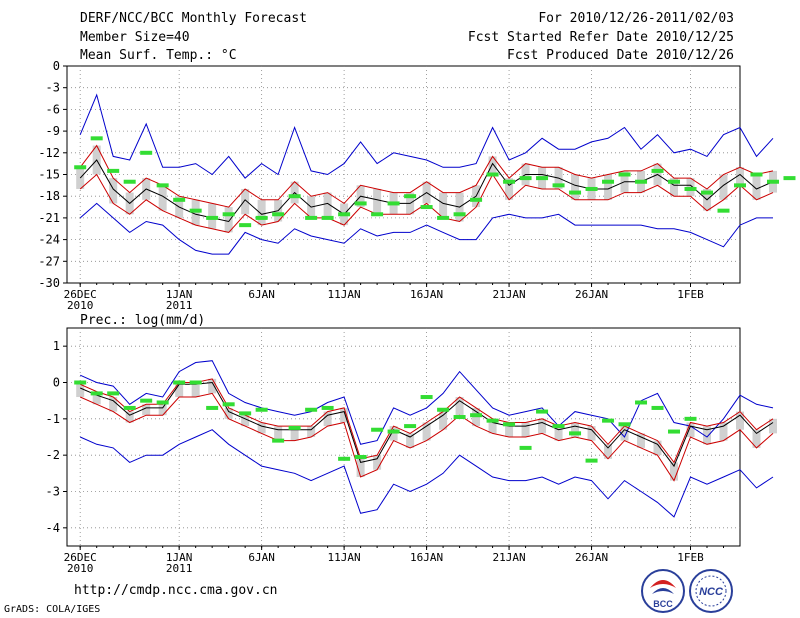 This screenshot has height=618, width=800. What do you see at coordinates (80, 294) in the screenshot?
I see `x-tick-label: 26DEC` at bounding box center [80, 294].